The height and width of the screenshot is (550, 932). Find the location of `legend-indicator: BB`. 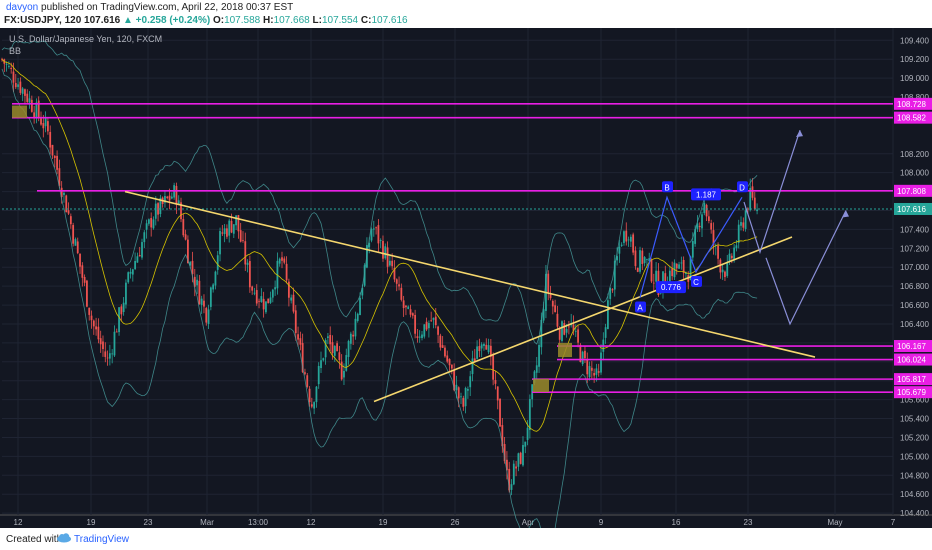

legend-indicator: BB is located at coordinates (15, 51).